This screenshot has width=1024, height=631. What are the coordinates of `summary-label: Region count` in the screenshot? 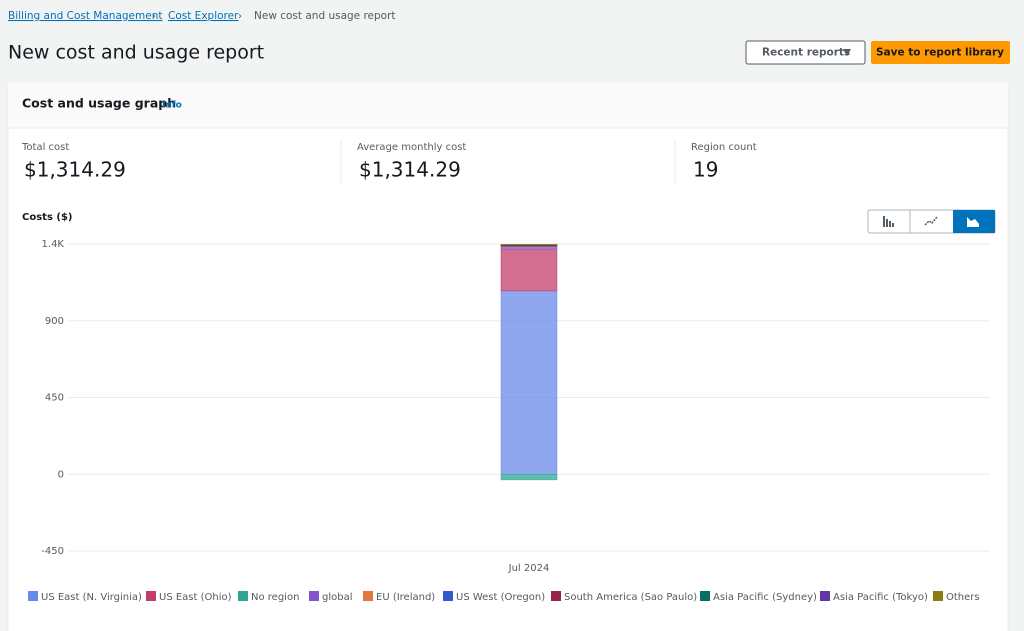 It's located at (724, 147).